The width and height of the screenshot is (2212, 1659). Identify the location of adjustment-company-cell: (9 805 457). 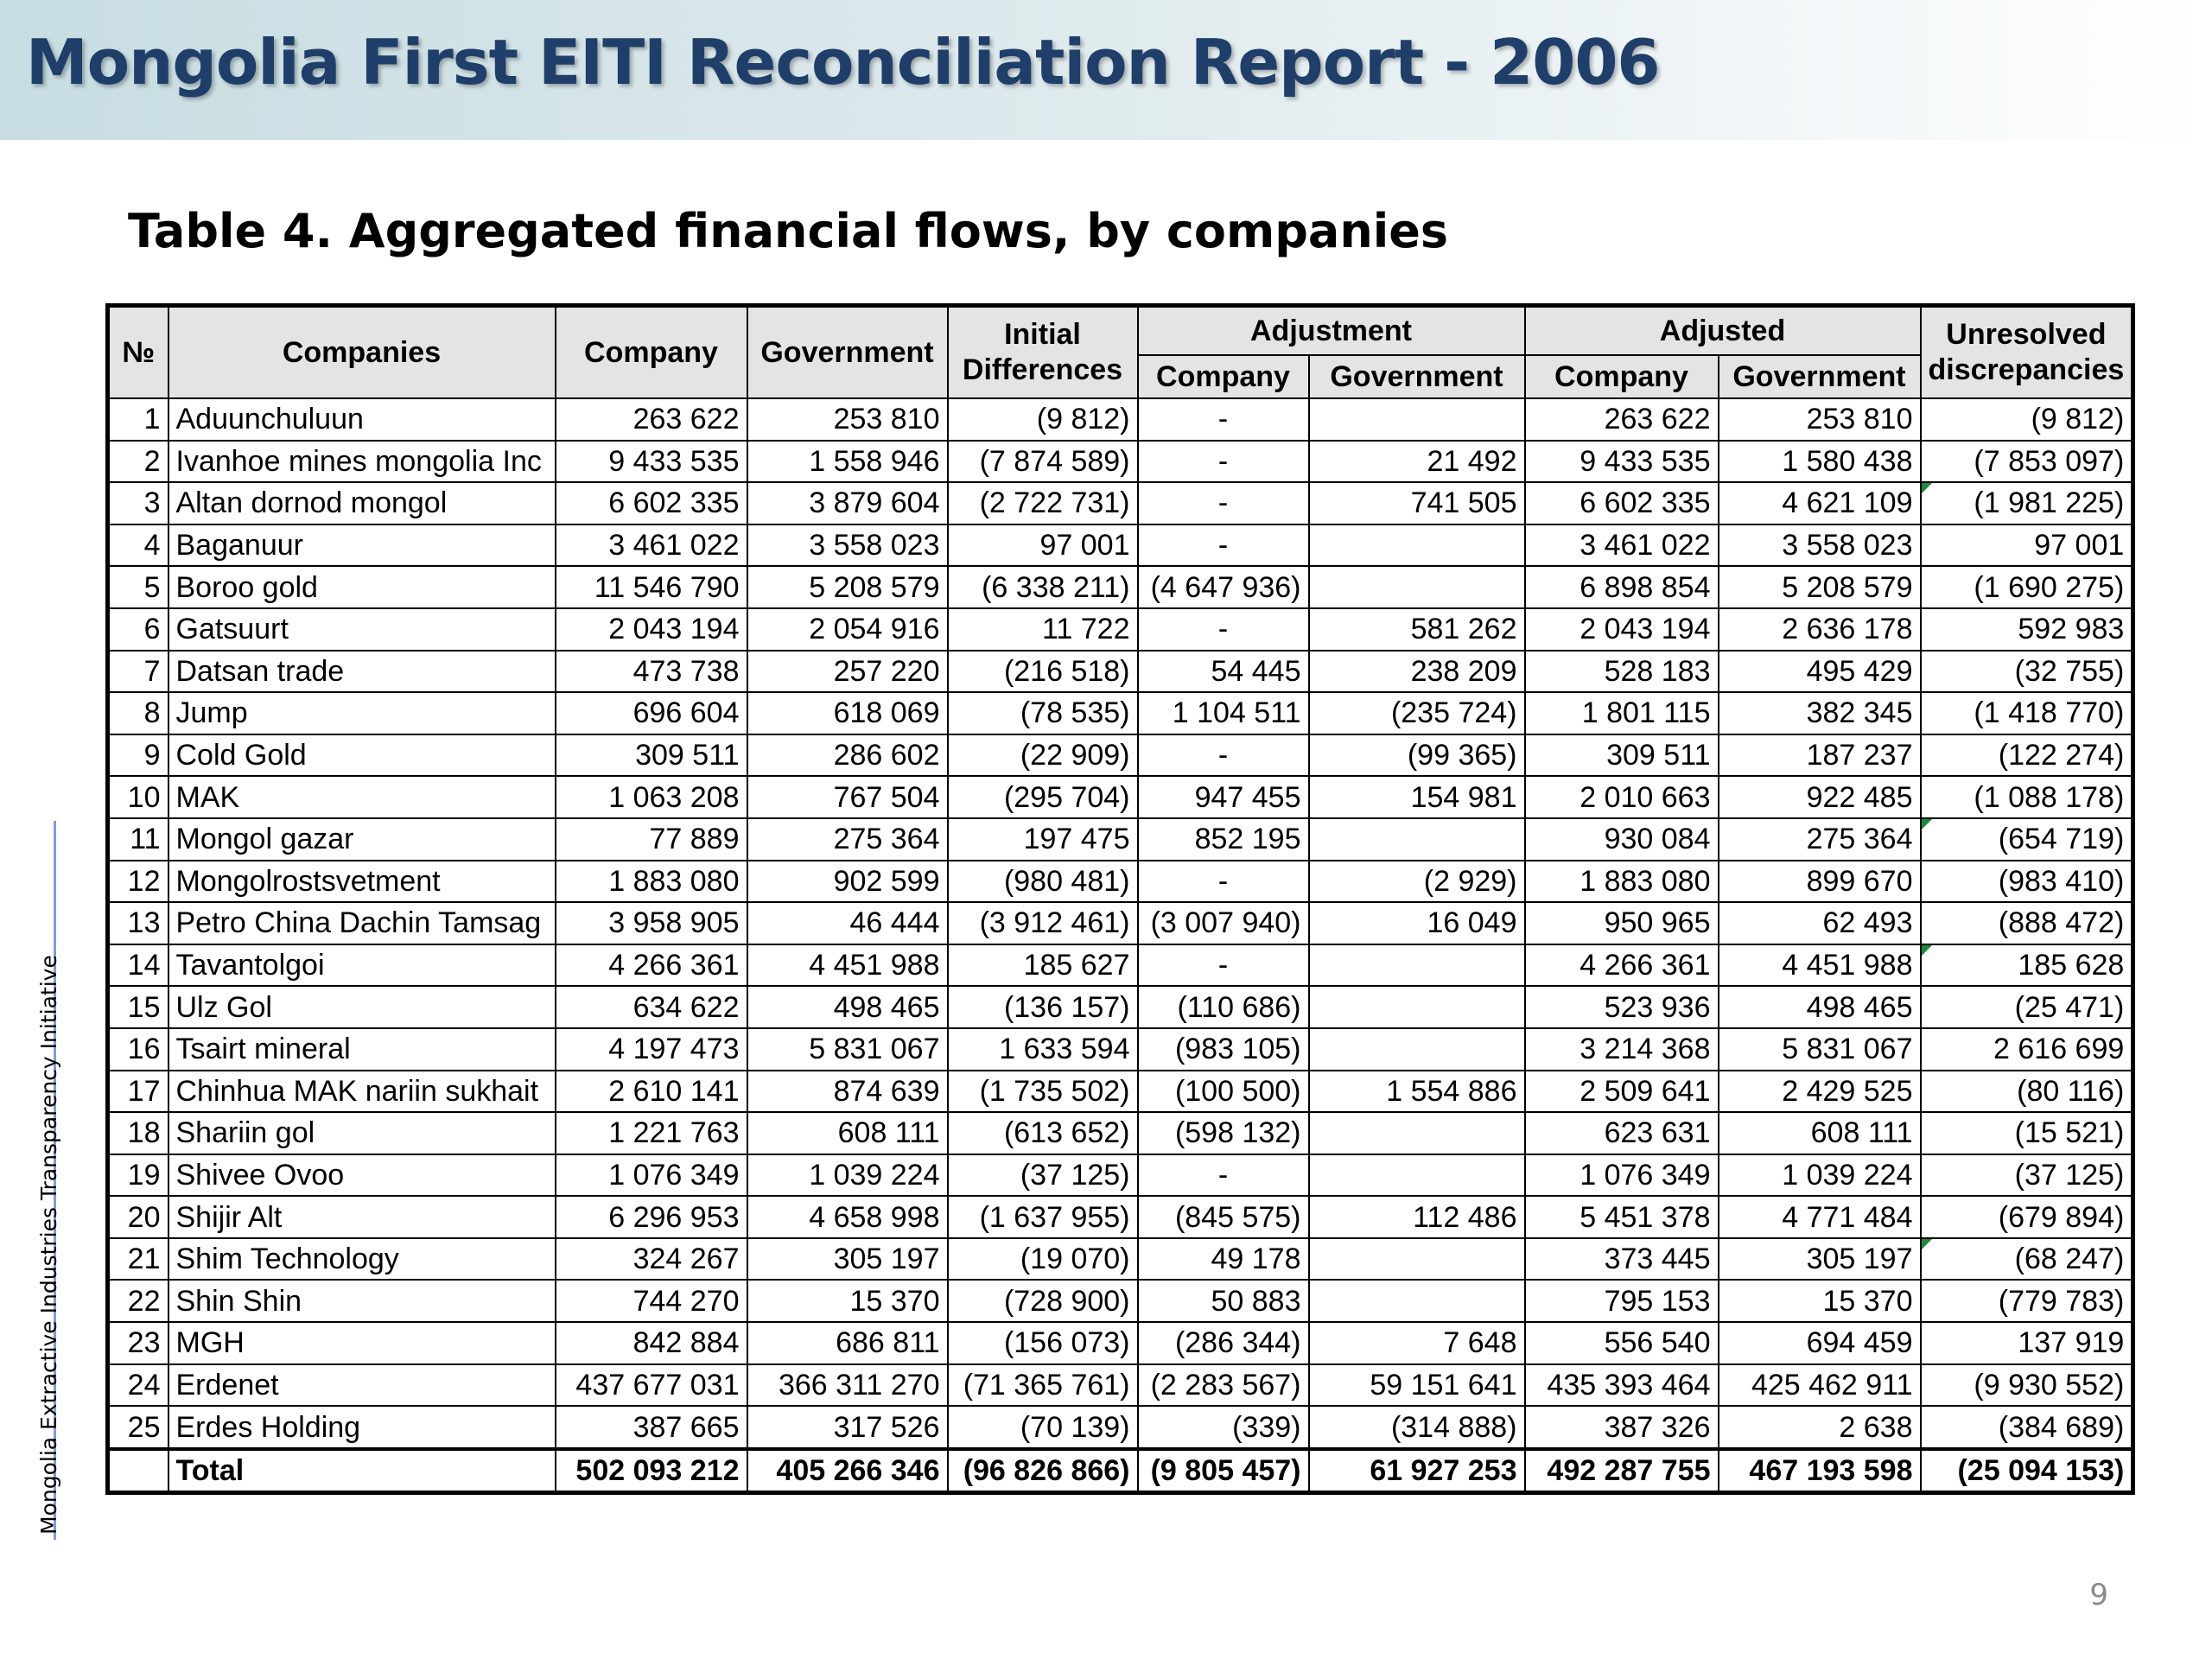
(1223, 1470).